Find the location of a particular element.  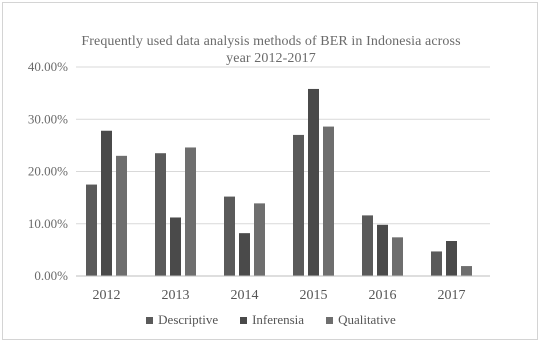

bar-inferensia-2014 is located at coordinates (244, 254).